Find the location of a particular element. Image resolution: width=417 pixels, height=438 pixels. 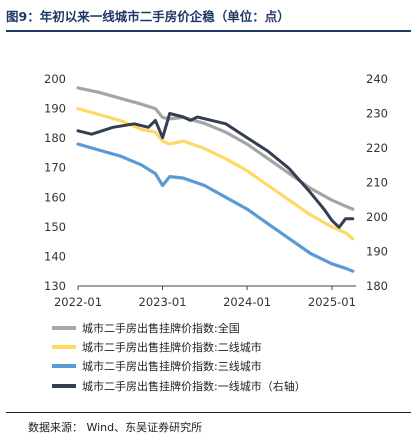

left-tick-label: 150 is located at coordinates (55, 227).